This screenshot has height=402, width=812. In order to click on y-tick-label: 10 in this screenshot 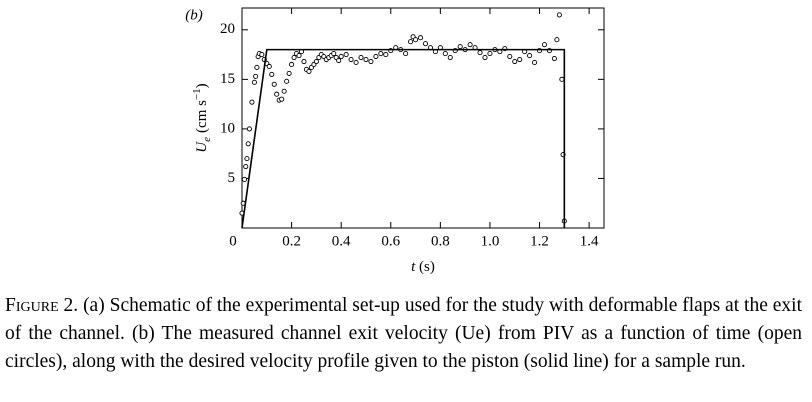, I will do `click(227, 128)`.